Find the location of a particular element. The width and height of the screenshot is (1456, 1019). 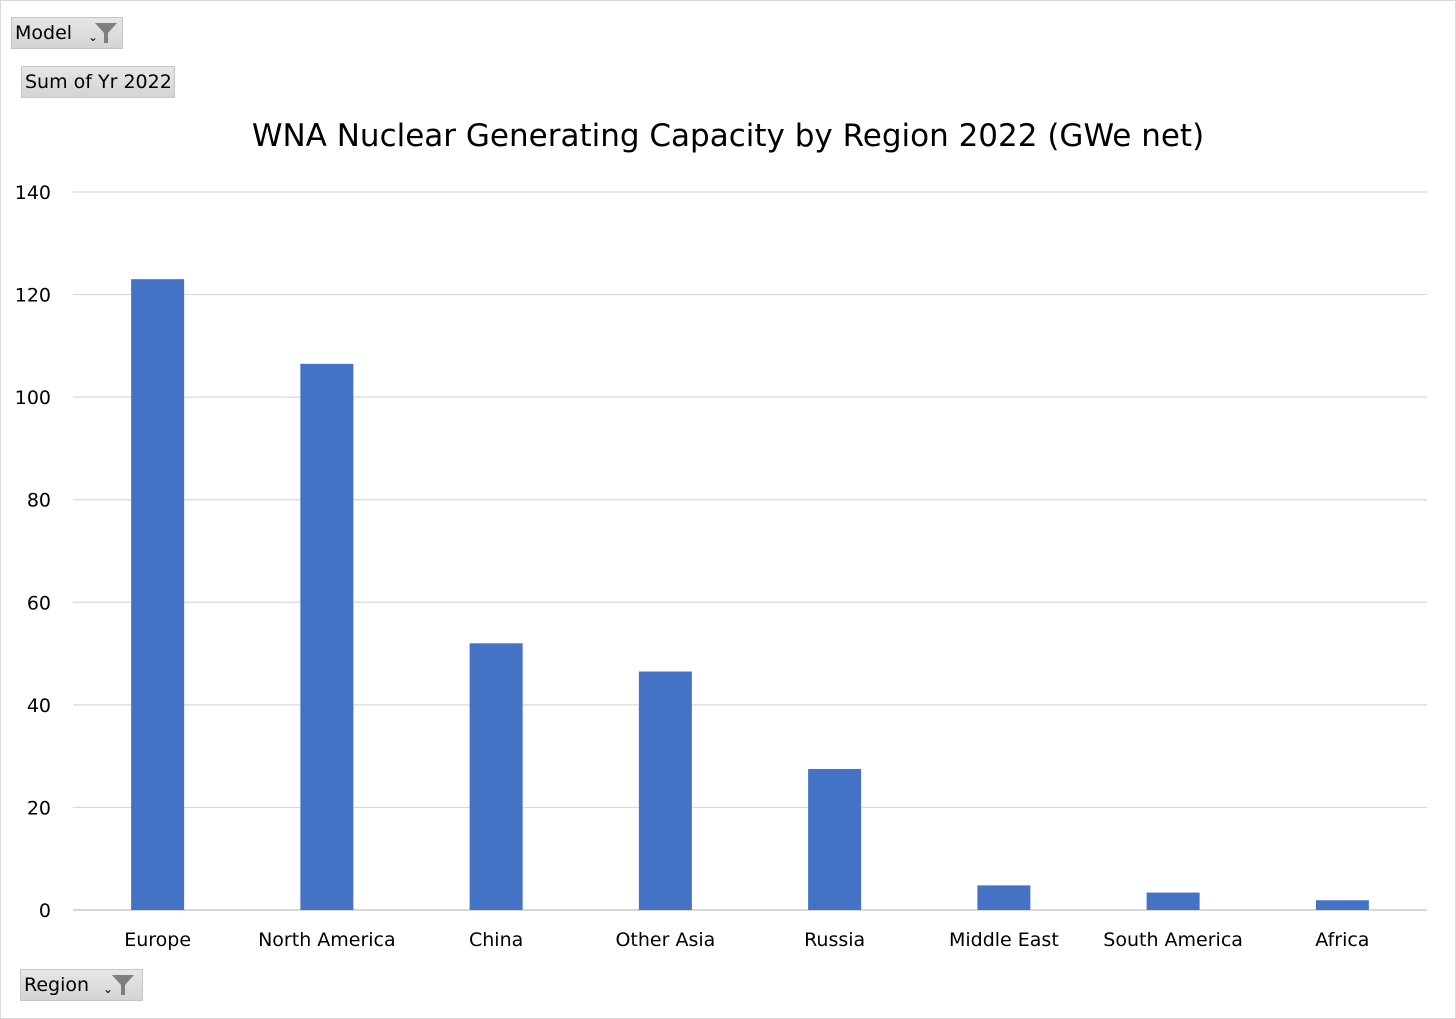

region-filter-button: Region ⌄ is located at coordinates (81, 985).